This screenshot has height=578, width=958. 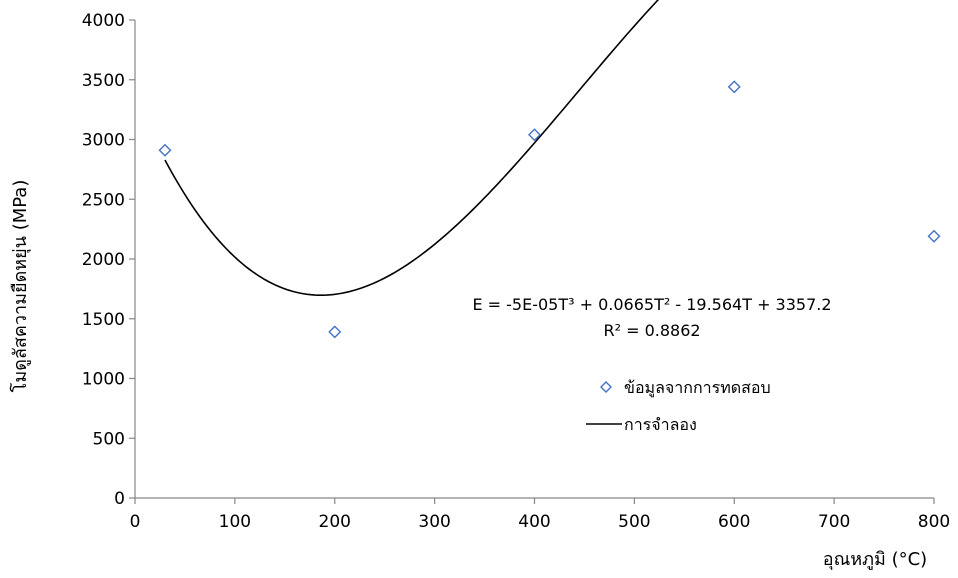 I want to click on x-tick-label: 700, so click(x=834, y=522).